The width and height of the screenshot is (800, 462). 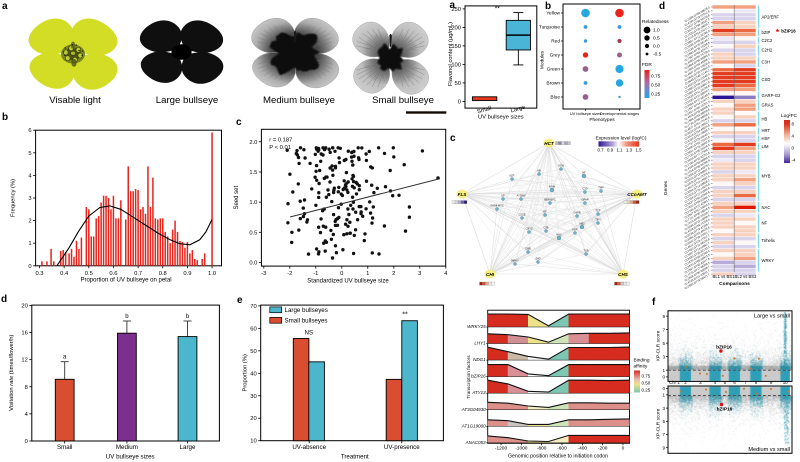 I want to click on svg-text: 1.1, so click(x=619, y=149).